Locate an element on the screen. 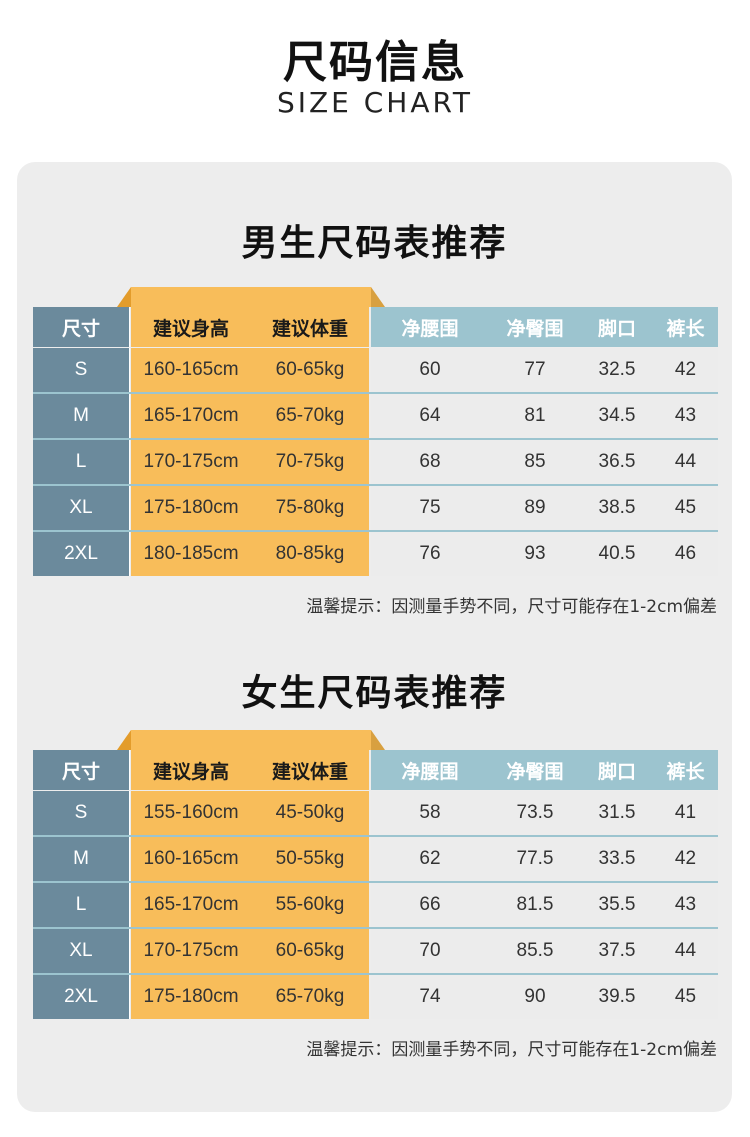 This screenshot has width=750, height=1137. hem-value: 36.5 is located at coordinates (617, 462).